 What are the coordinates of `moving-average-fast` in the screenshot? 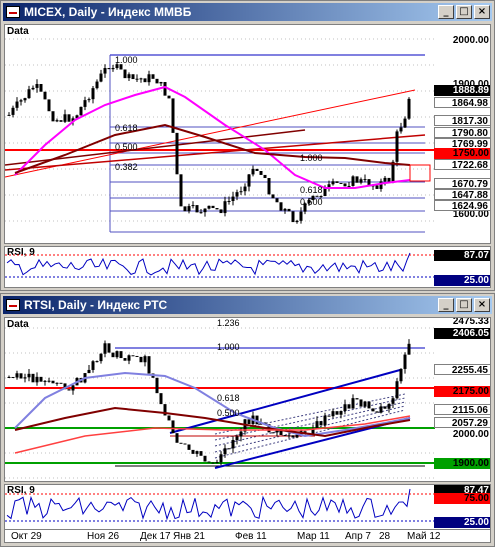 It's located at (212, 404).